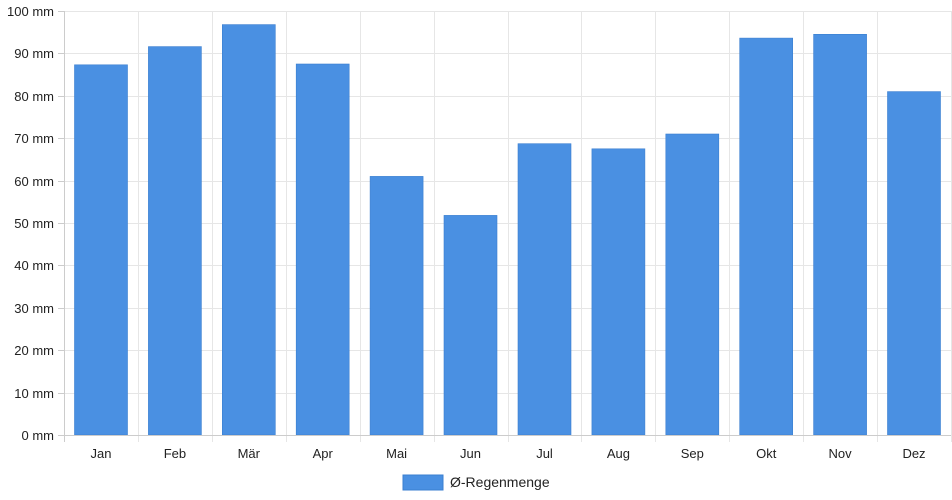  Describe the element at coordinates (34, 393) in the screenshot. I see `y-tick-label: 10 mm` at that location.